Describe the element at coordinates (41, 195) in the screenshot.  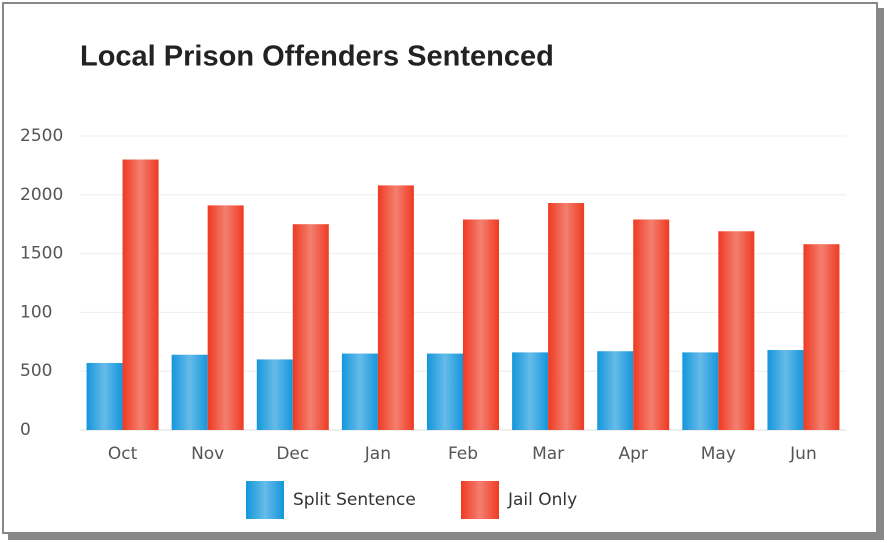
I see `y-tick-label: 2000` at that location.